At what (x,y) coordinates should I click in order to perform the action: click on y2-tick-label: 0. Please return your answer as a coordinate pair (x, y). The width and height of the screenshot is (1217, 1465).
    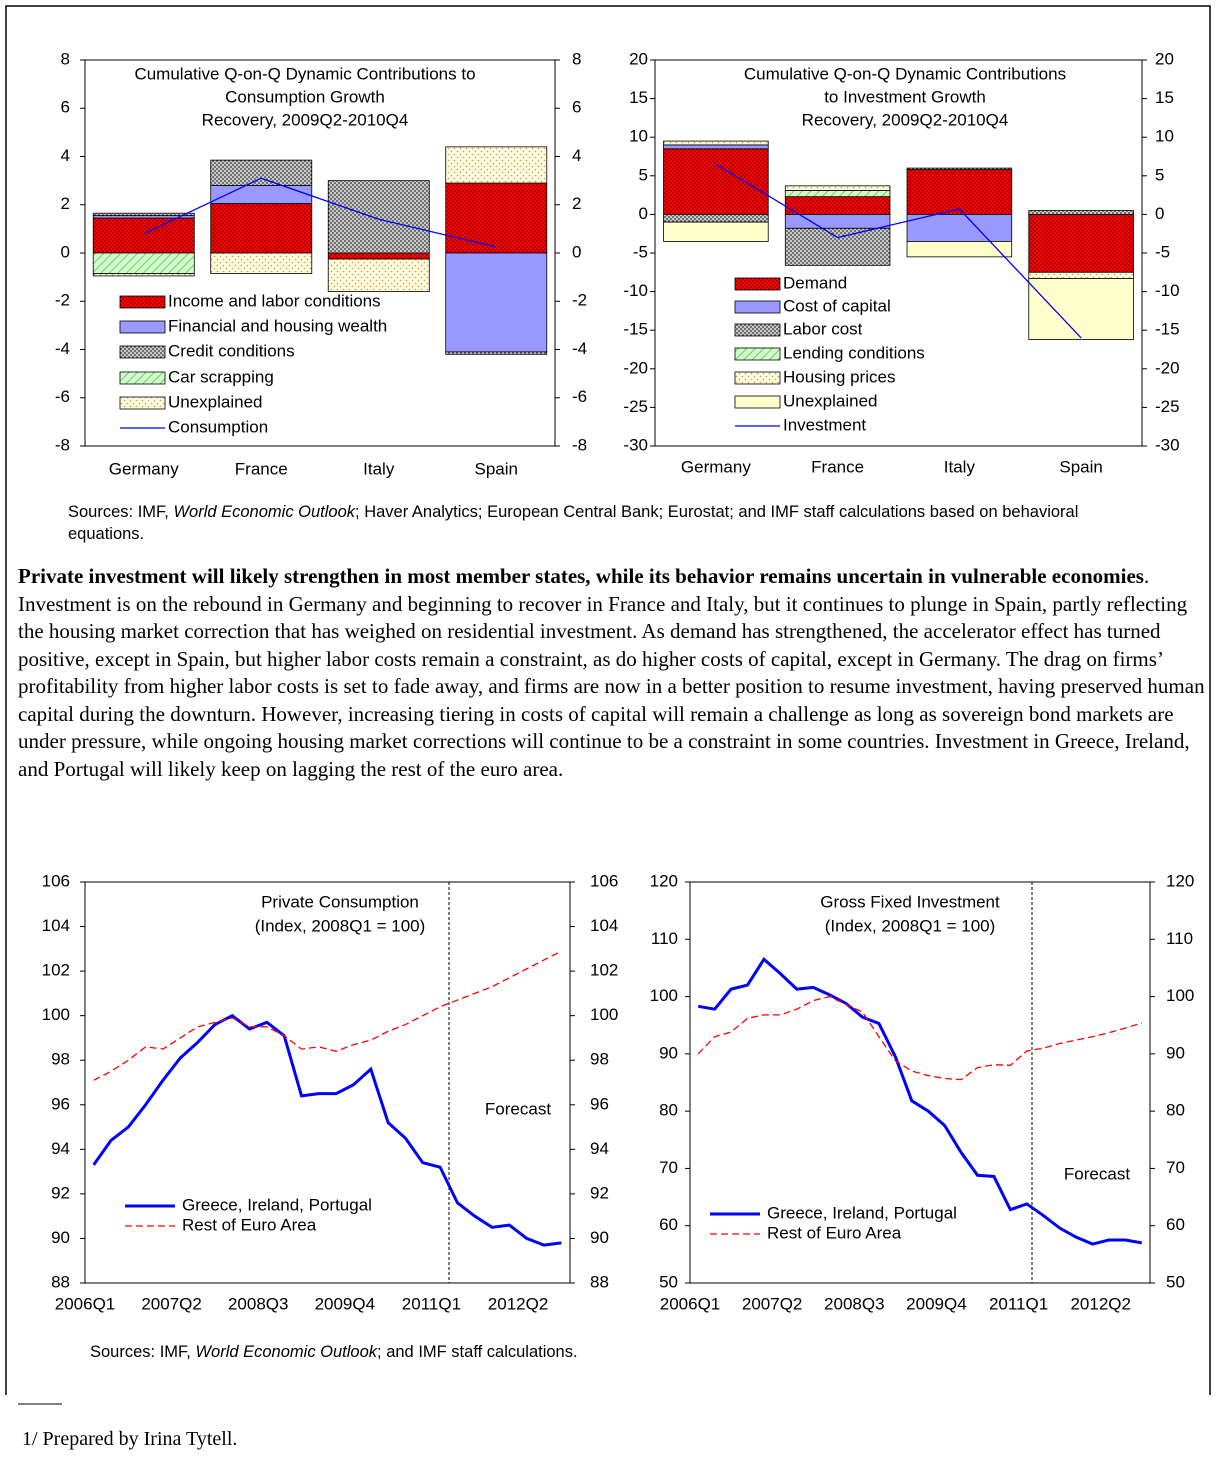
    Looking at the image, I should click on (576, 251).